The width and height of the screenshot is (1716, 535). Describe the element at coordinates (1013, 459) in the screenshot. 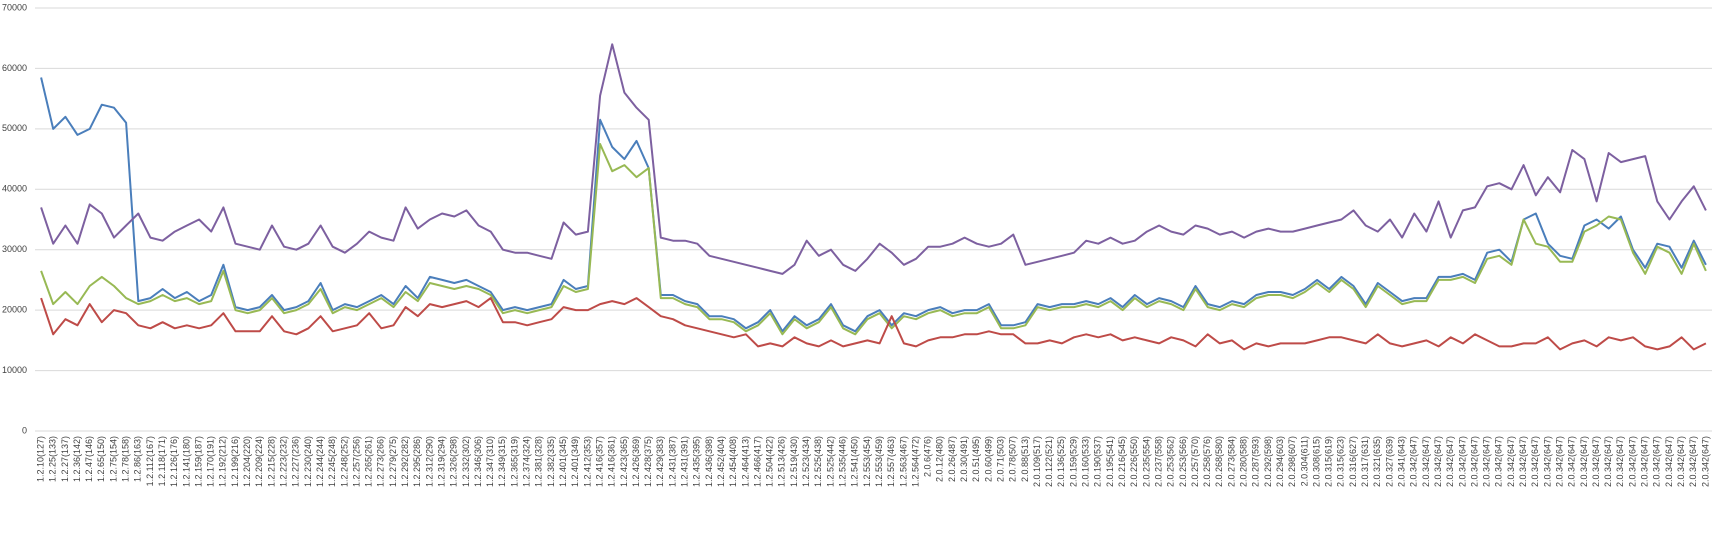

I see `x-tick-label: 2.0.78(507)` at that location.